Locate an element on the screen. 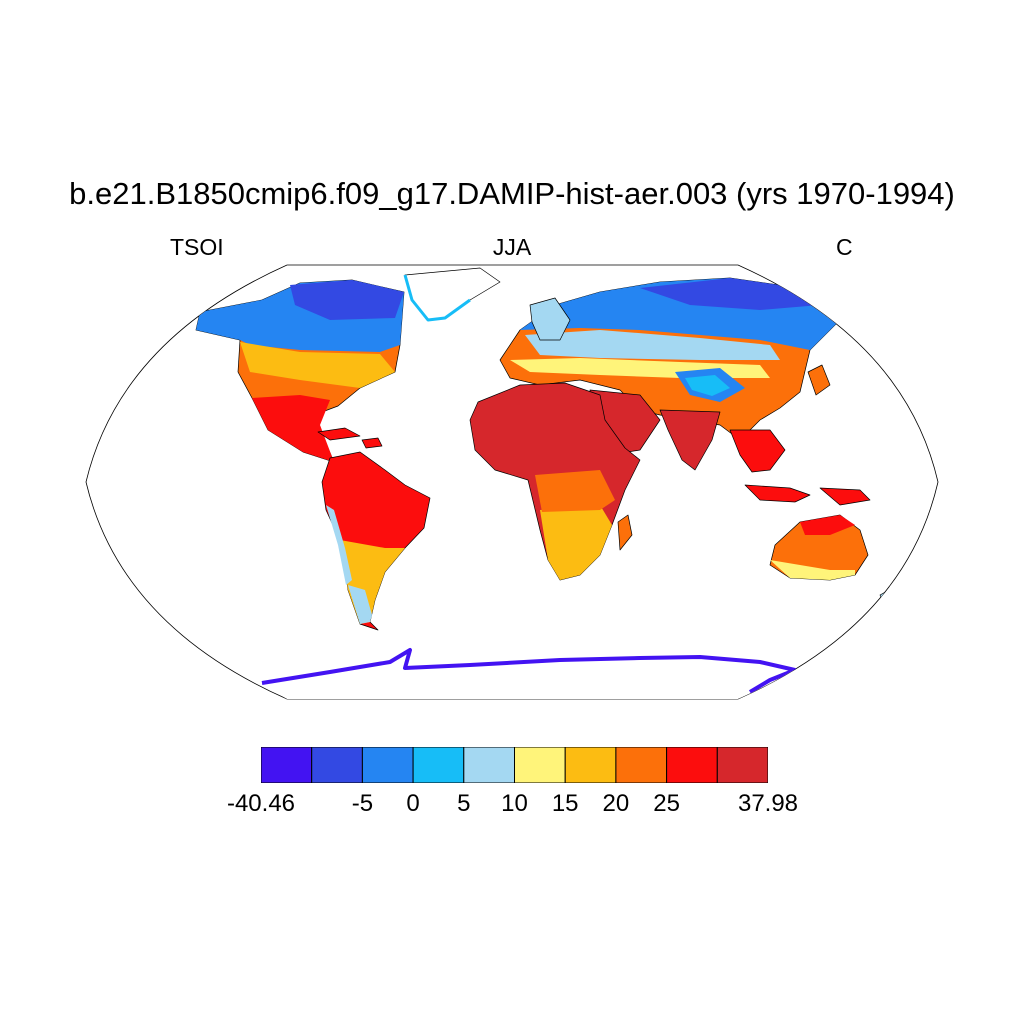  scandinavia is located at coordinates (550, 319).